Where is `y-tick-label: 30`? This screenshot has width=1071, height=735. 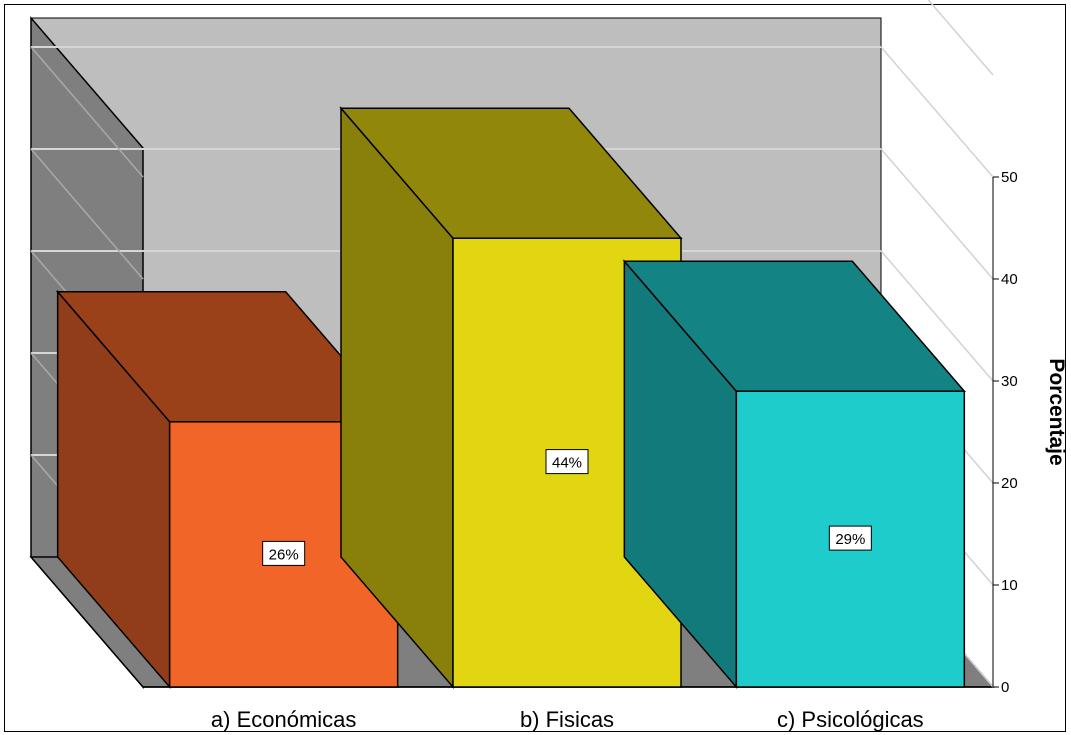 y-tick-label: 30 is located at coordinates (1009, 381).